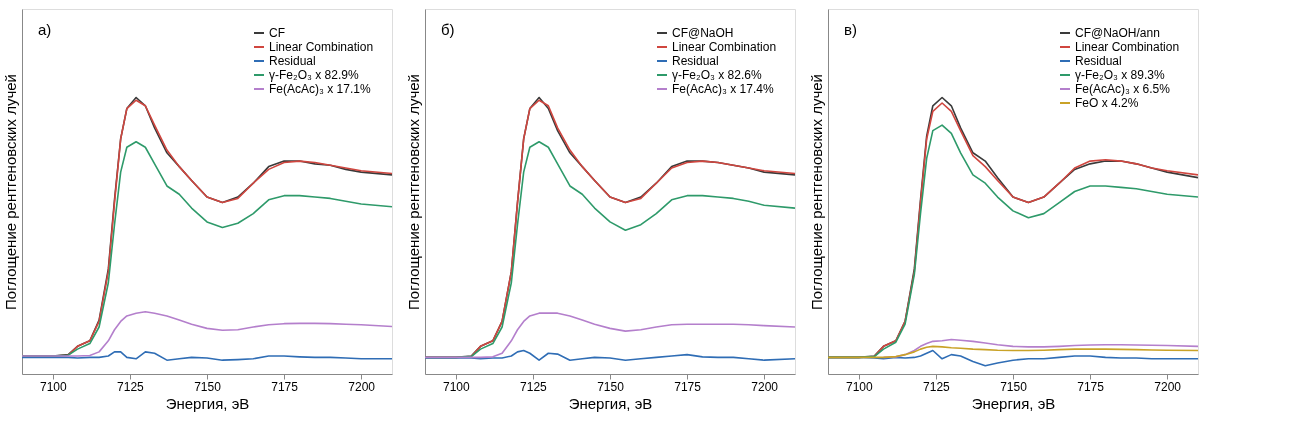  What do you see at coordinates (1107, 103) in the screenshot?
I see `legend-label: FeO x 4.2%` at bounding box center [1107, 103].